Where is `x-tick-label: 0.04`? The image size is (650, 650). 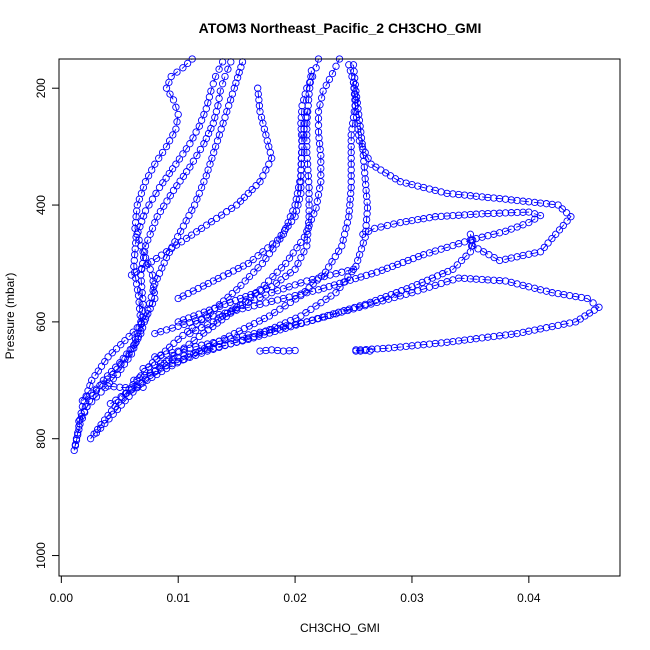 x-tick-label: 0.04 is located at coordinates (529, 598).